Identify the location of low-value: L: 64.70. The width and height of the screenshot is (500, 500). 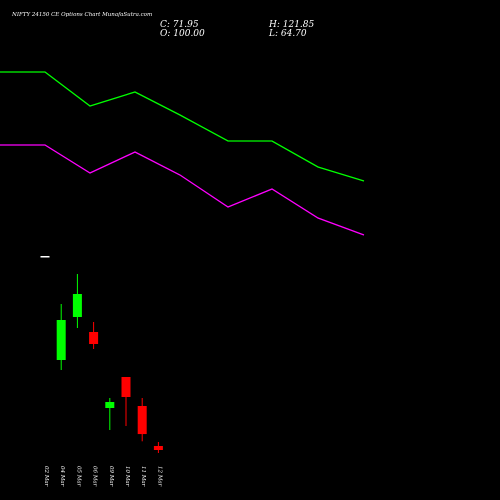
(288, 34).